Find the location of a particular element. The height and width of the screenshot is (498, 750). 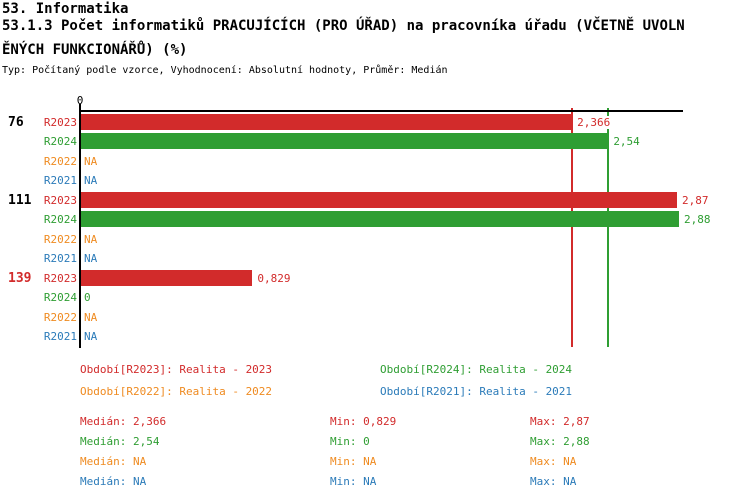

legend-item-r2022: Období[R2022]: Realita - 2022 is located at coordinates (176, 391).